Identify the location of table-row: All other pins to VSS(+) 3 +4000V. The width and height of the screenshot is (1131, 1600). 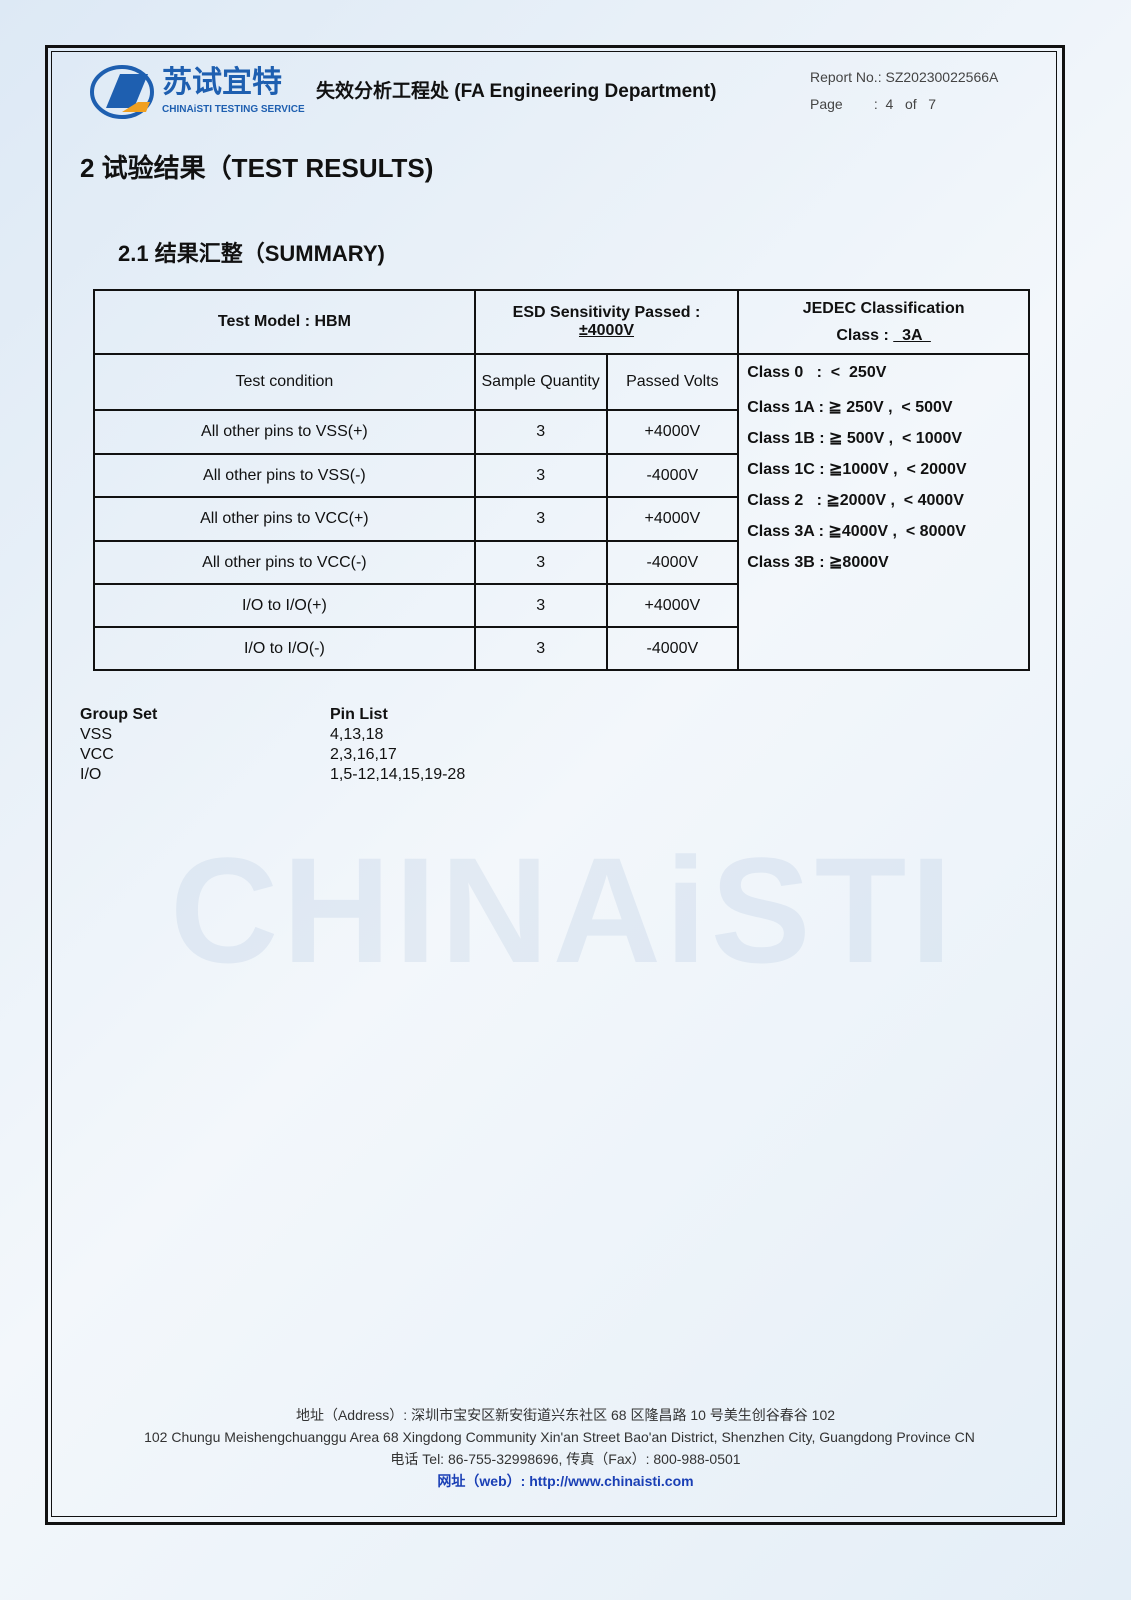
(561, 432).